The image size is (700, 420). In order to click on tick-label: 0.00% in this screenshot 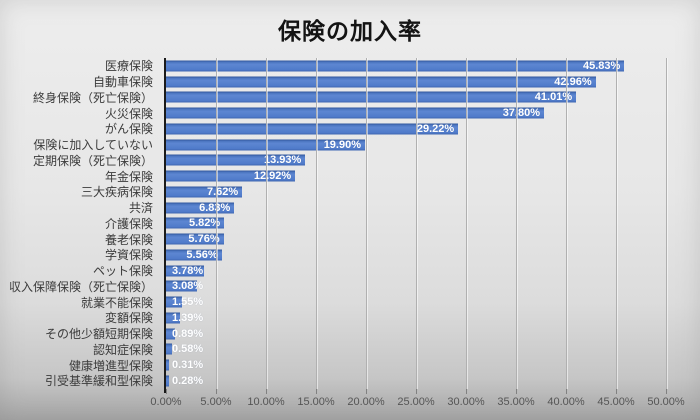, I will do `click(166, 402)`.